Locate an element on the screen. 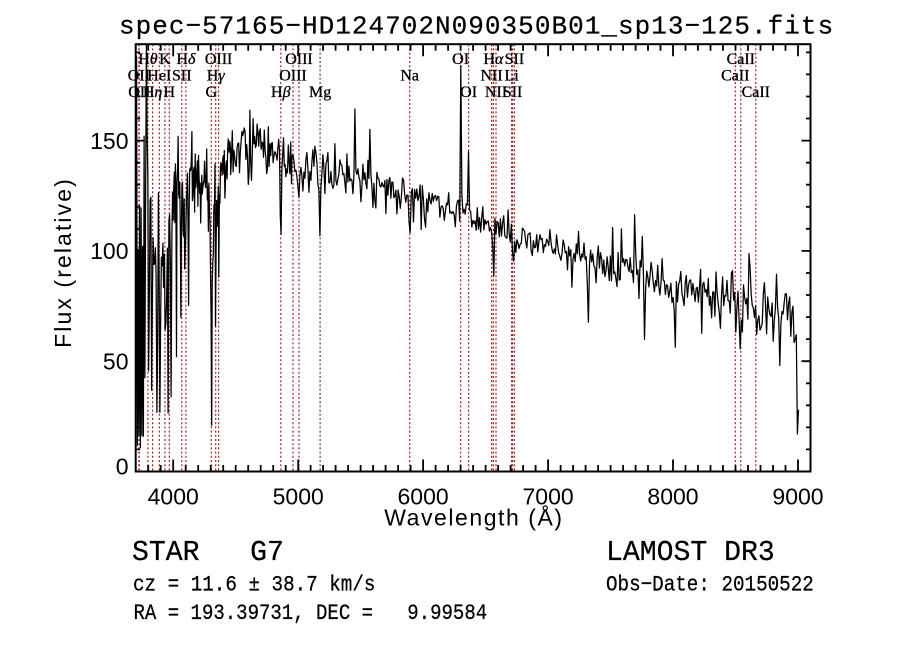  svg-text: 7000 is located at coordinates (548, 497).